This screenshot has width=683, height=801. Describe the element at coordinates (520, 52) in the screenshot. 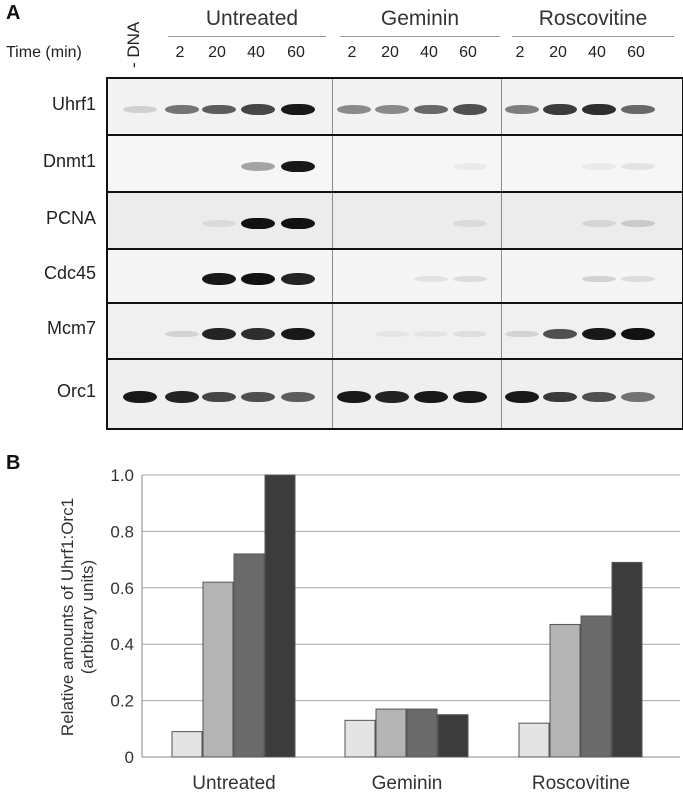

I see `lane-number-roscovitine-2: 2` at that location.